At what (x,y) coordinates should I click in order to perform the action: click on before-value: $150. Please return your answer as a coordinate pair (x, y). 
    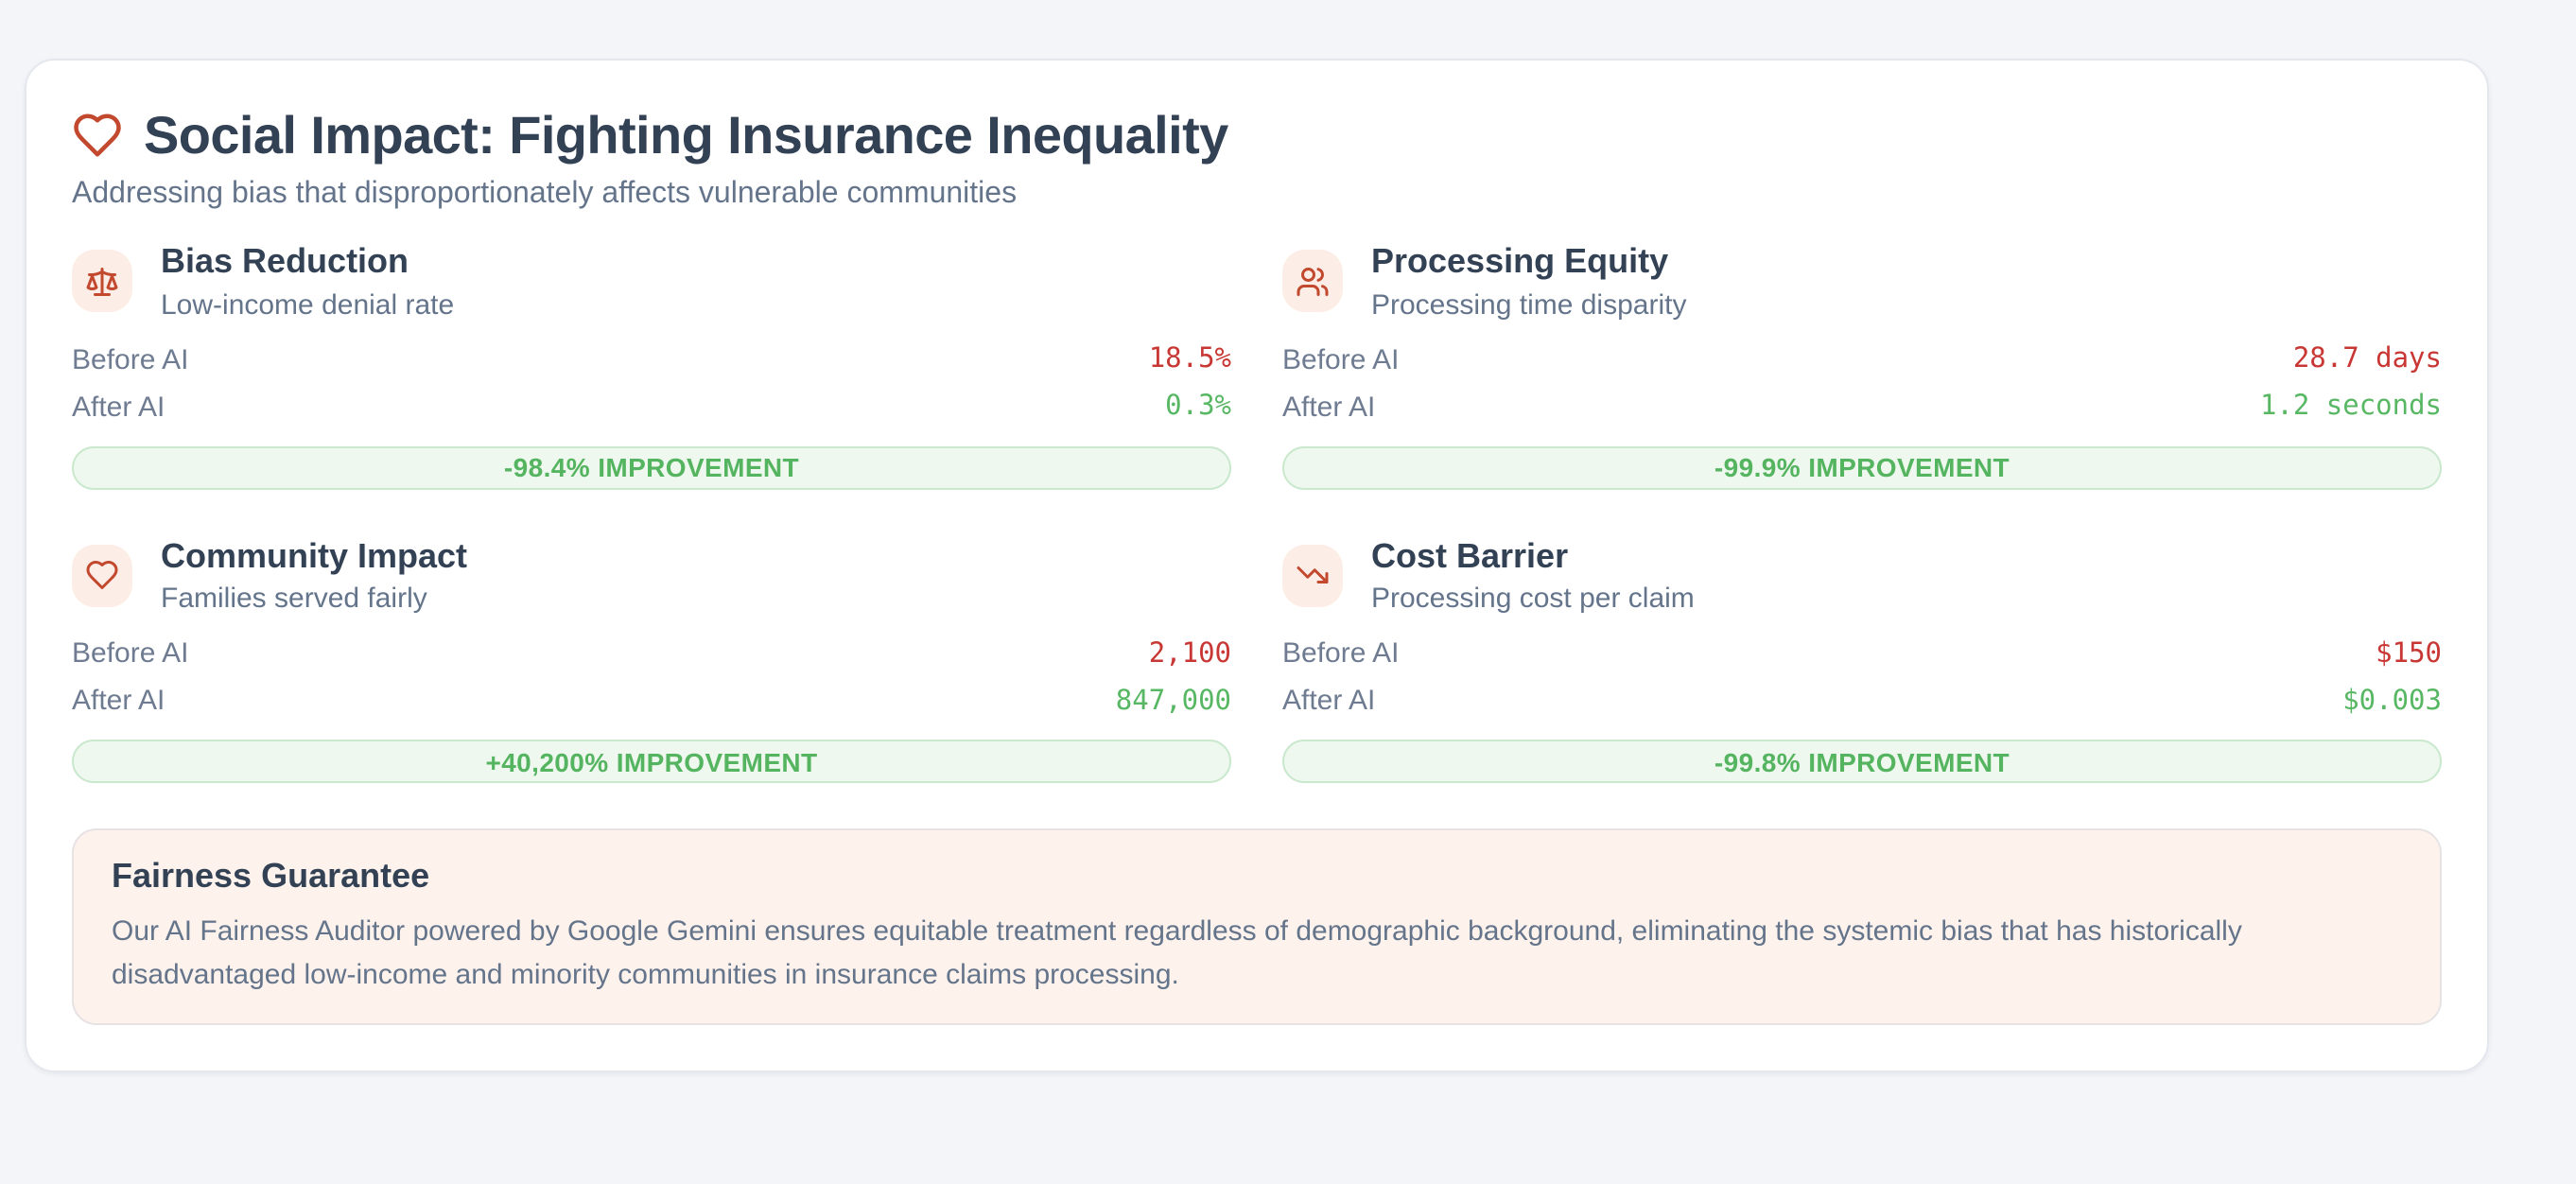
    Looking at the image, I should click on (2409, 654).